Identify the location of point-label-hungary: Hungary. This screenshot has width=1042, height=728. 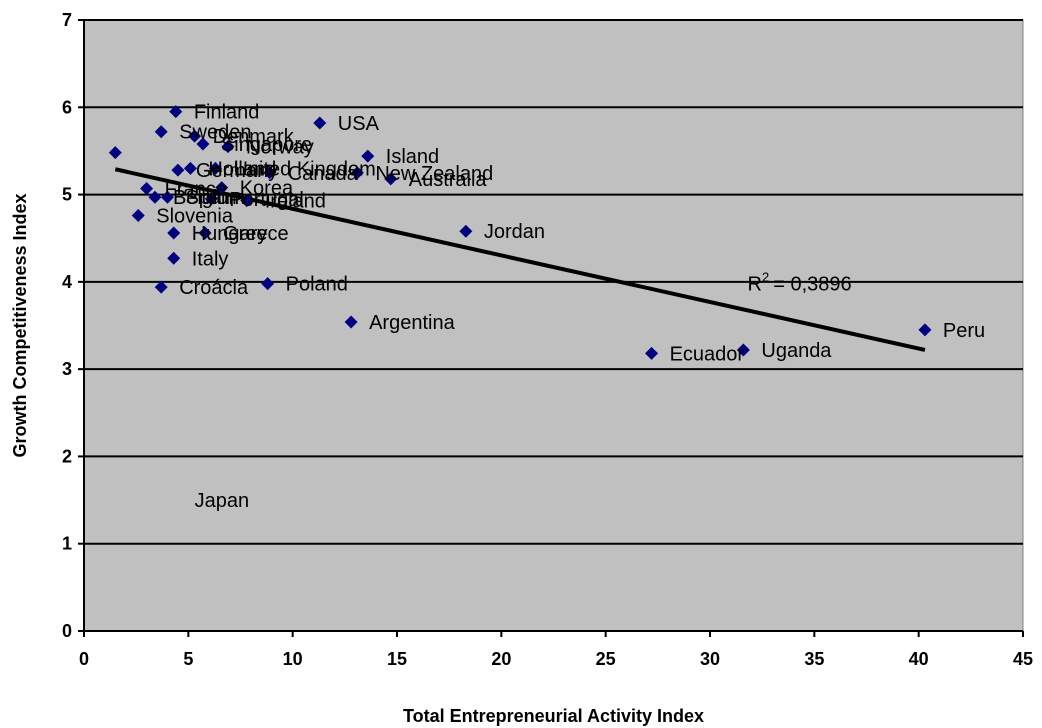
(230, 234).